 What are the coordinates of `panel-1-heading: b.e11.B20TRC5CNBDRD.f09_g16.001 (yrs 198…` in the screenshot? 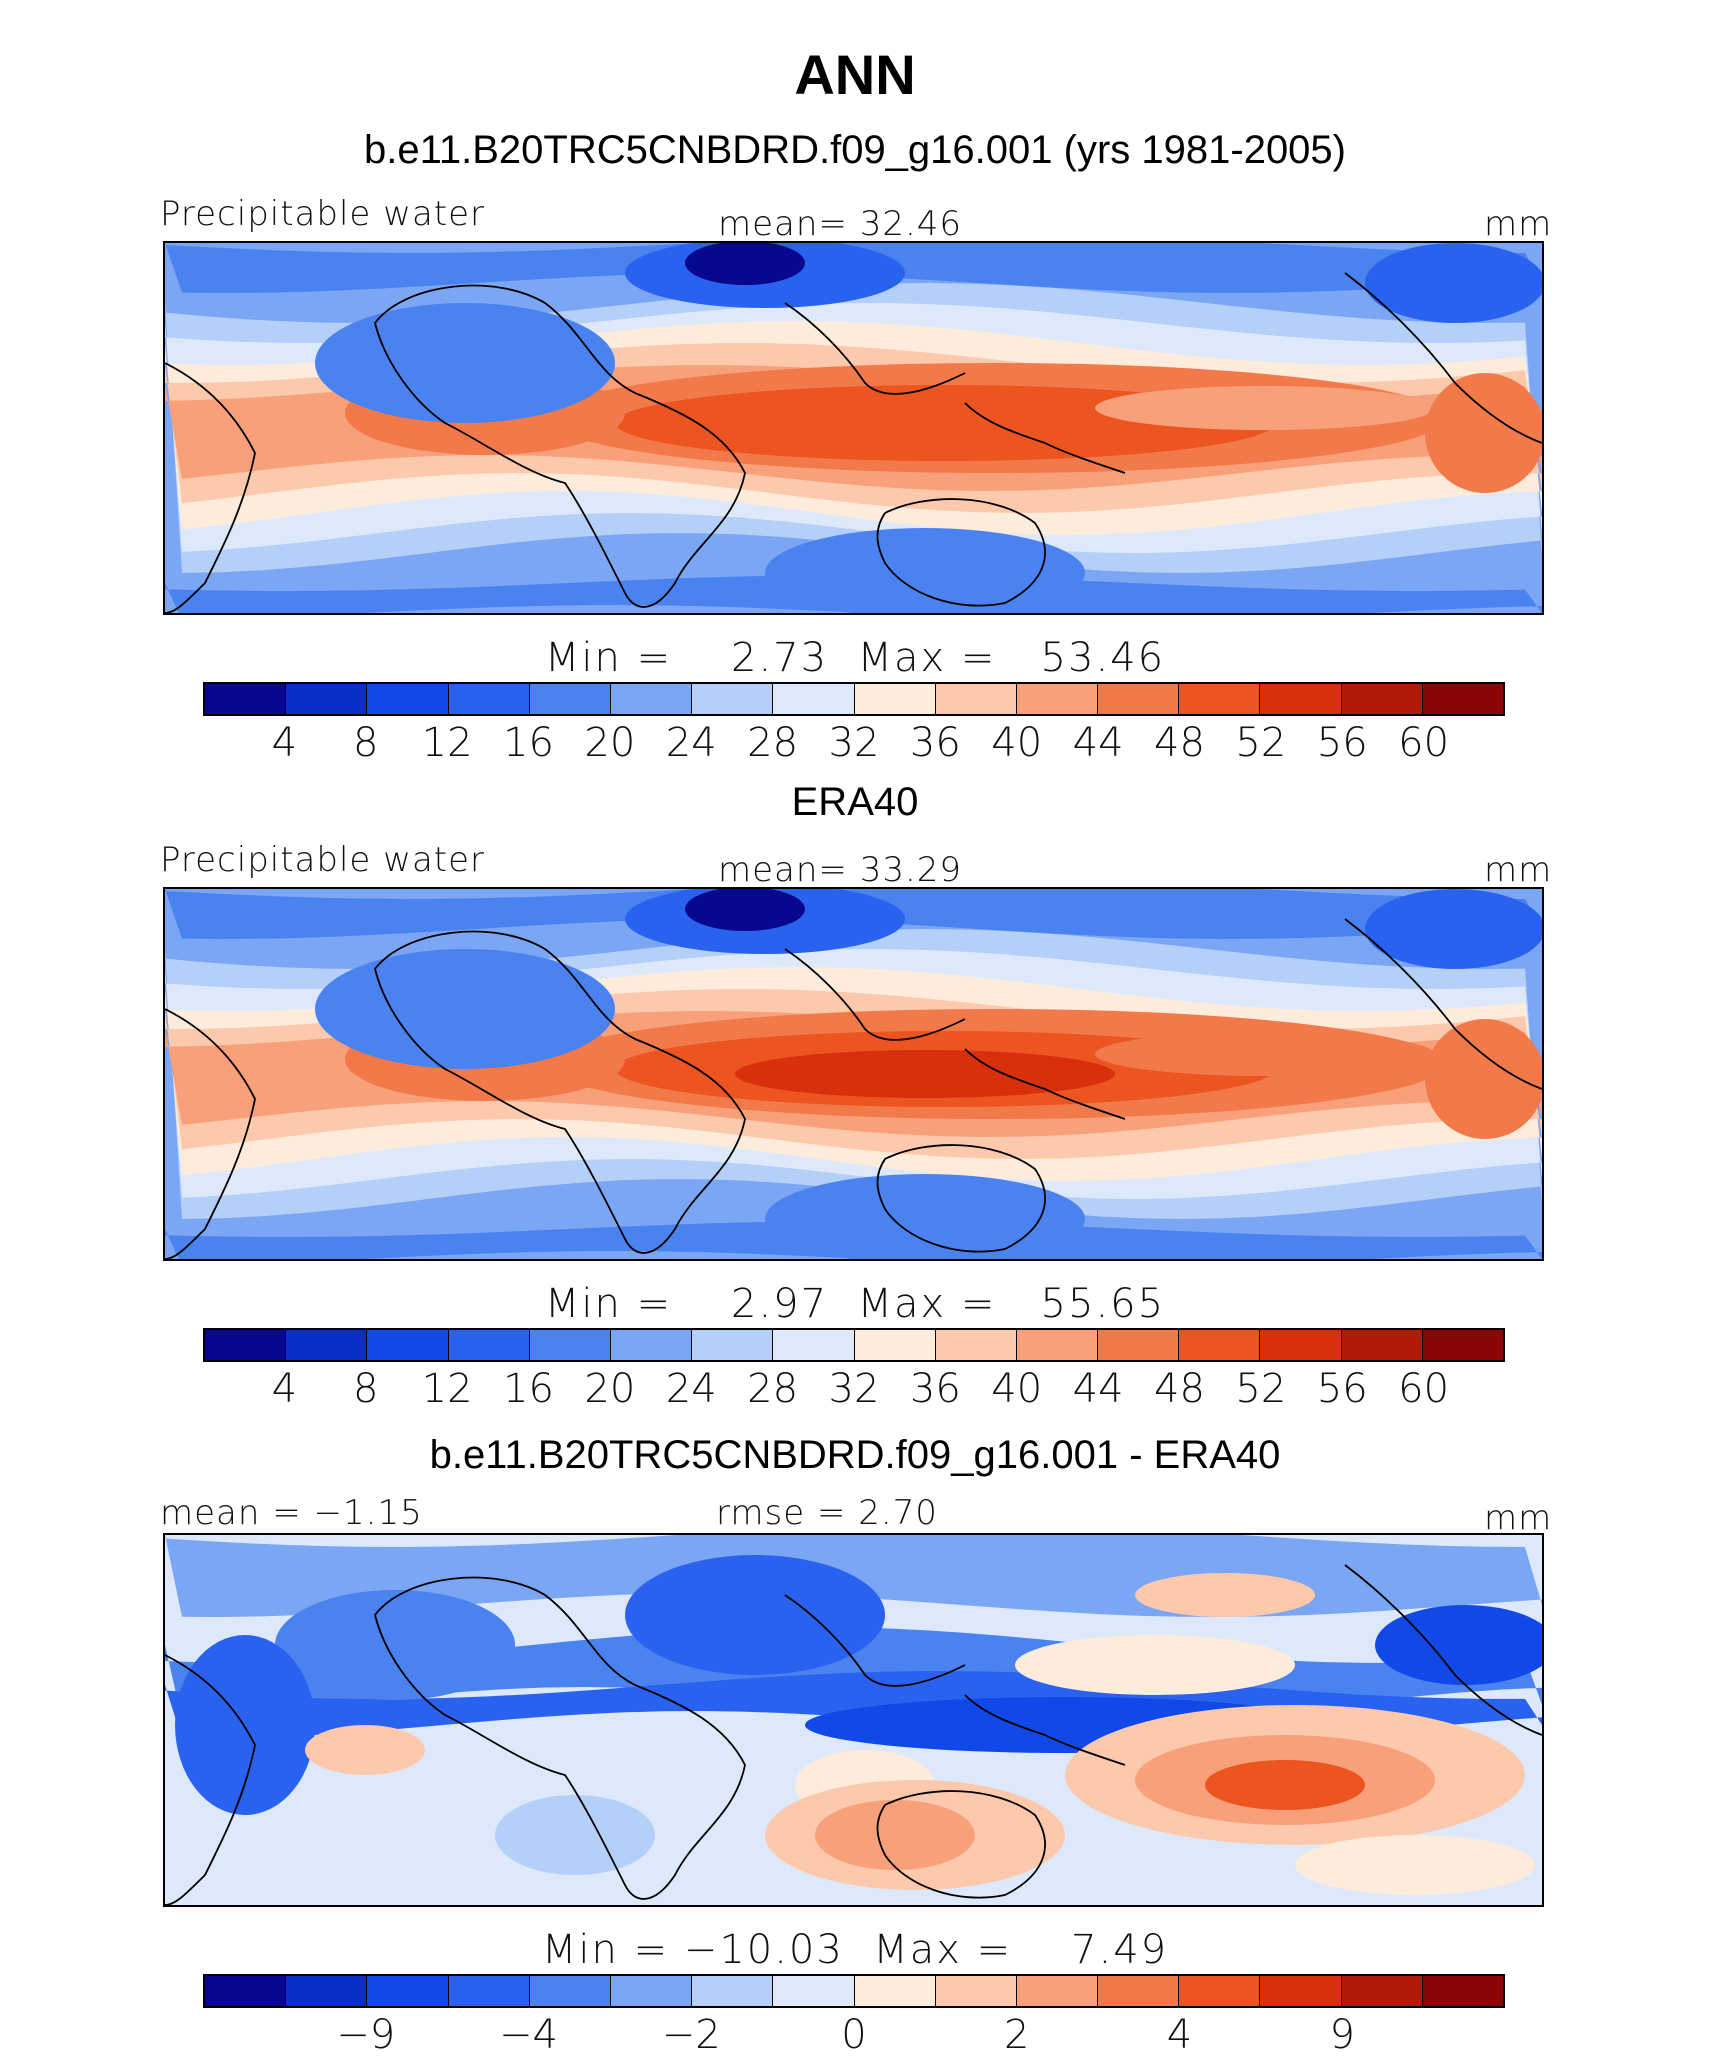 It's located at (854, 150).